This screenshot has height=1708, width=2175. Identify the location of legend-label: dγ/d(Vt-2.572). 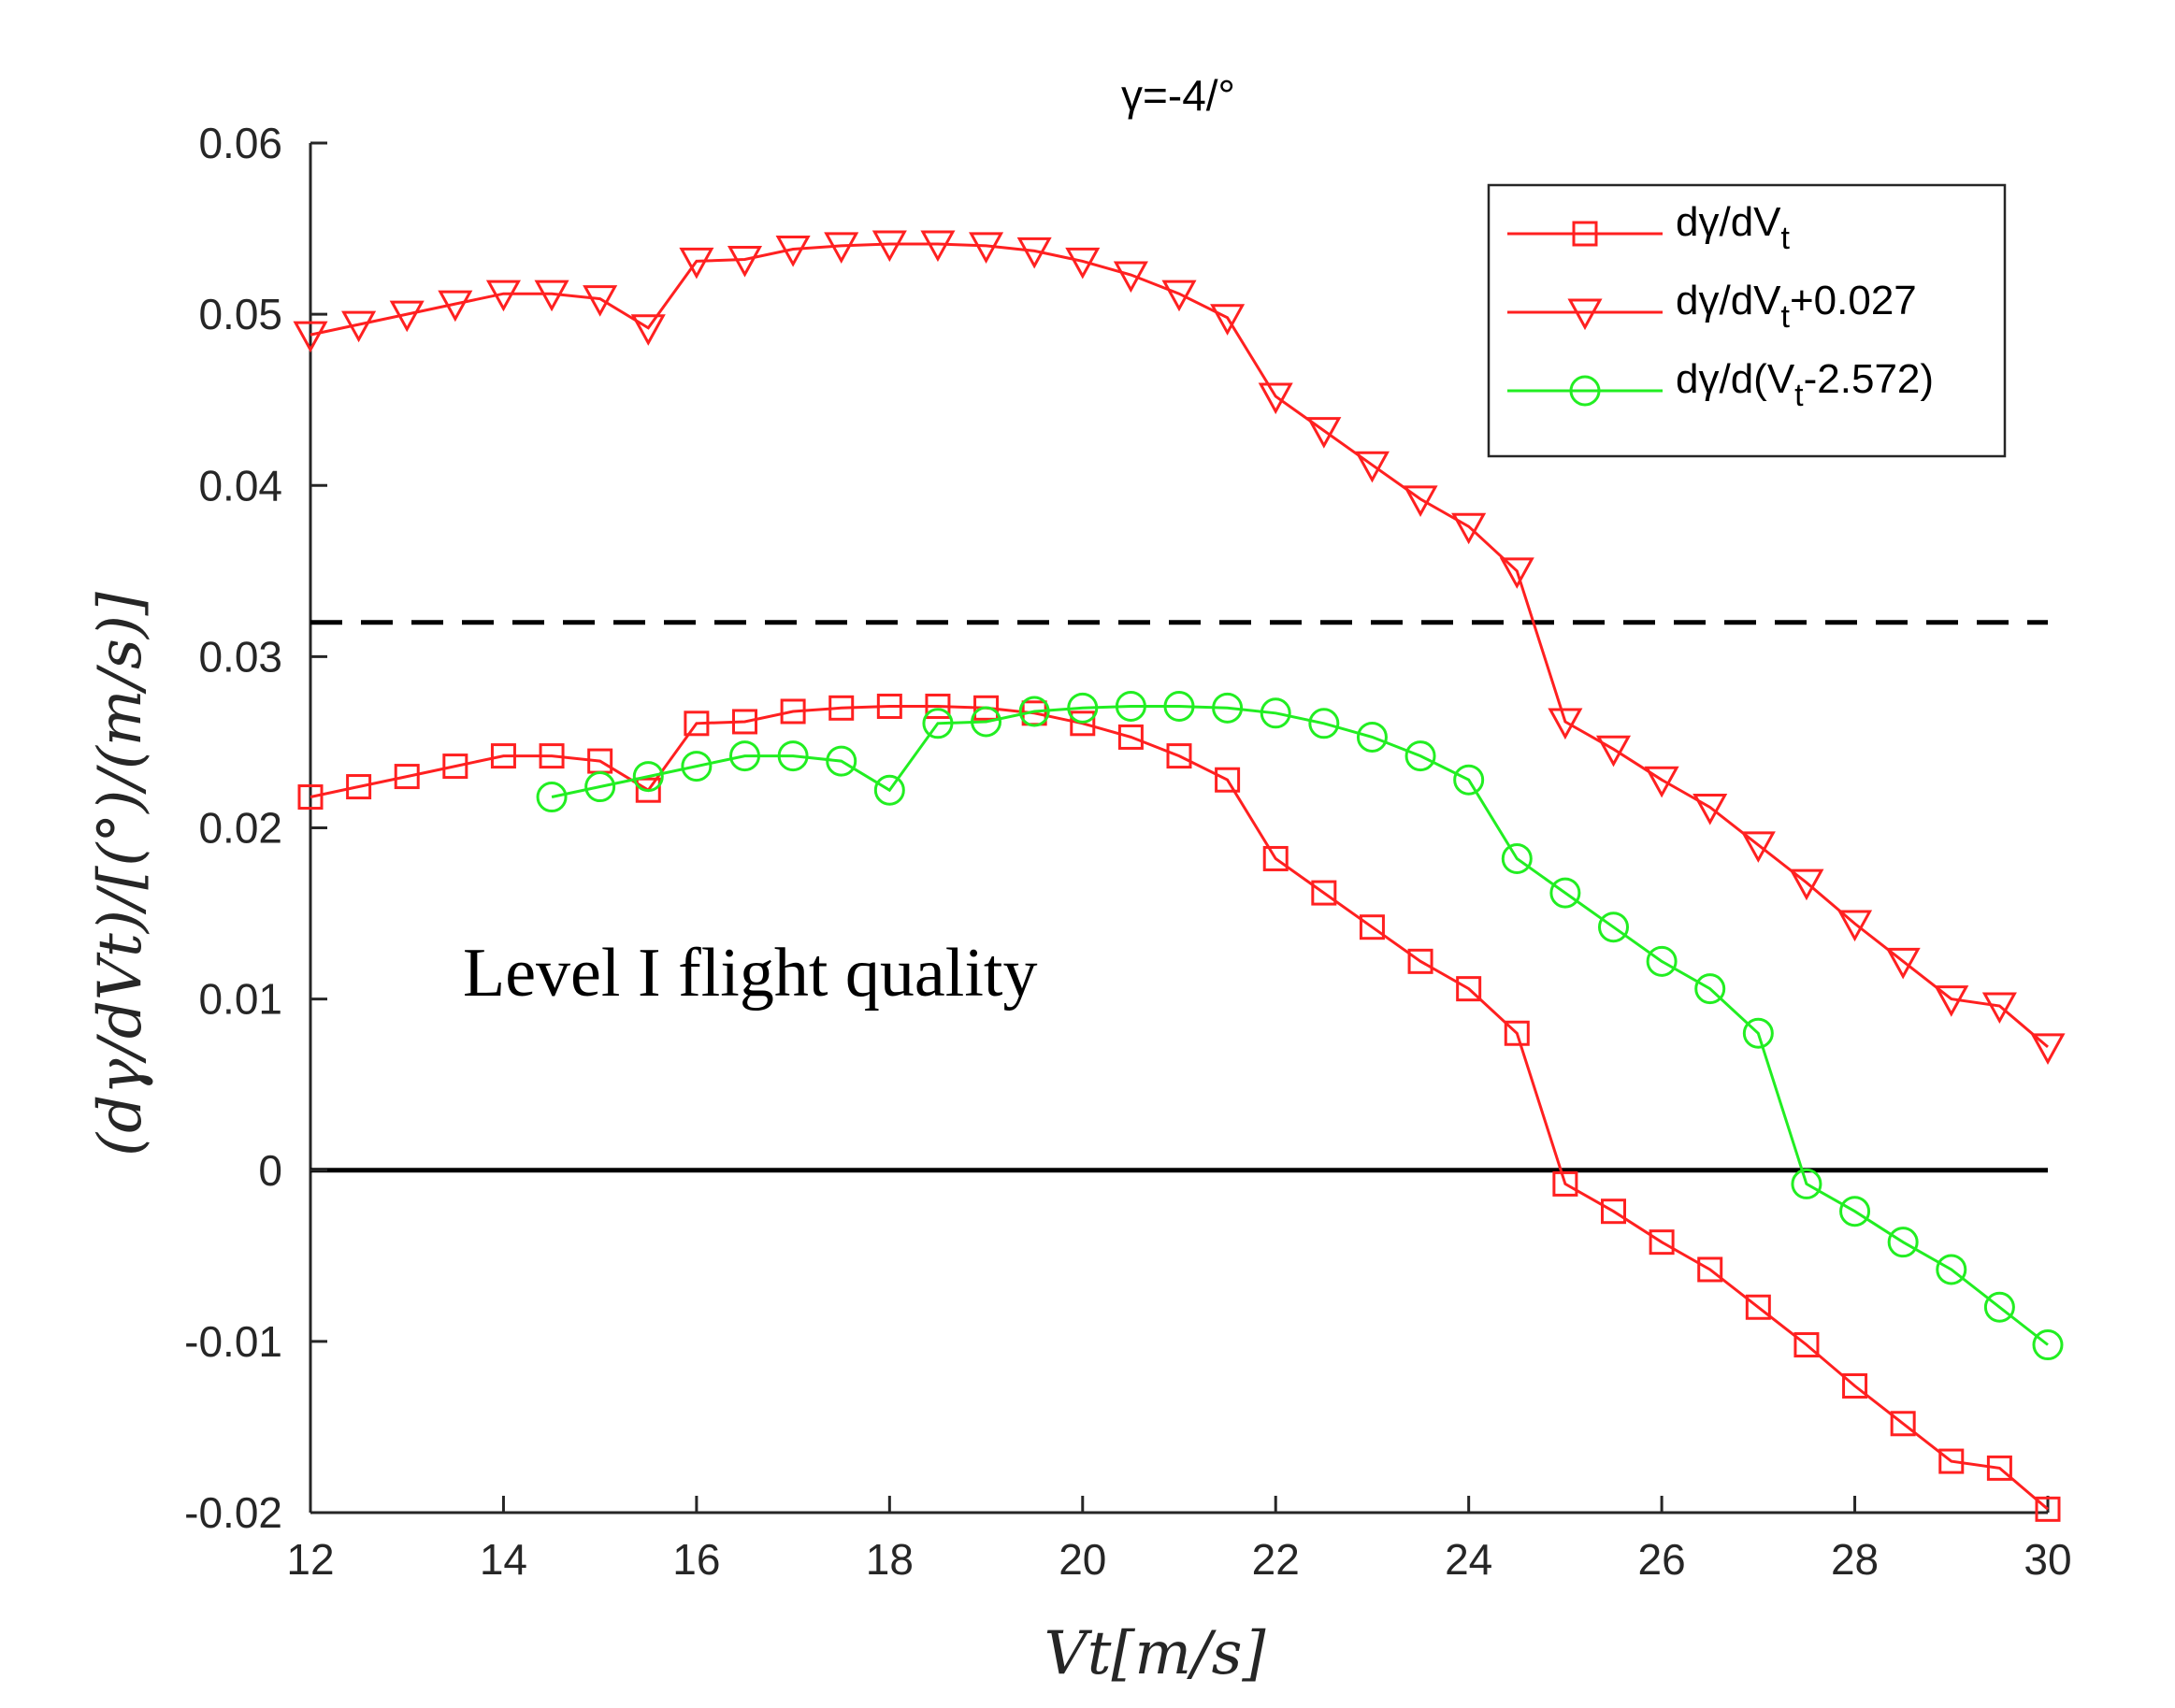
(1805, 384).